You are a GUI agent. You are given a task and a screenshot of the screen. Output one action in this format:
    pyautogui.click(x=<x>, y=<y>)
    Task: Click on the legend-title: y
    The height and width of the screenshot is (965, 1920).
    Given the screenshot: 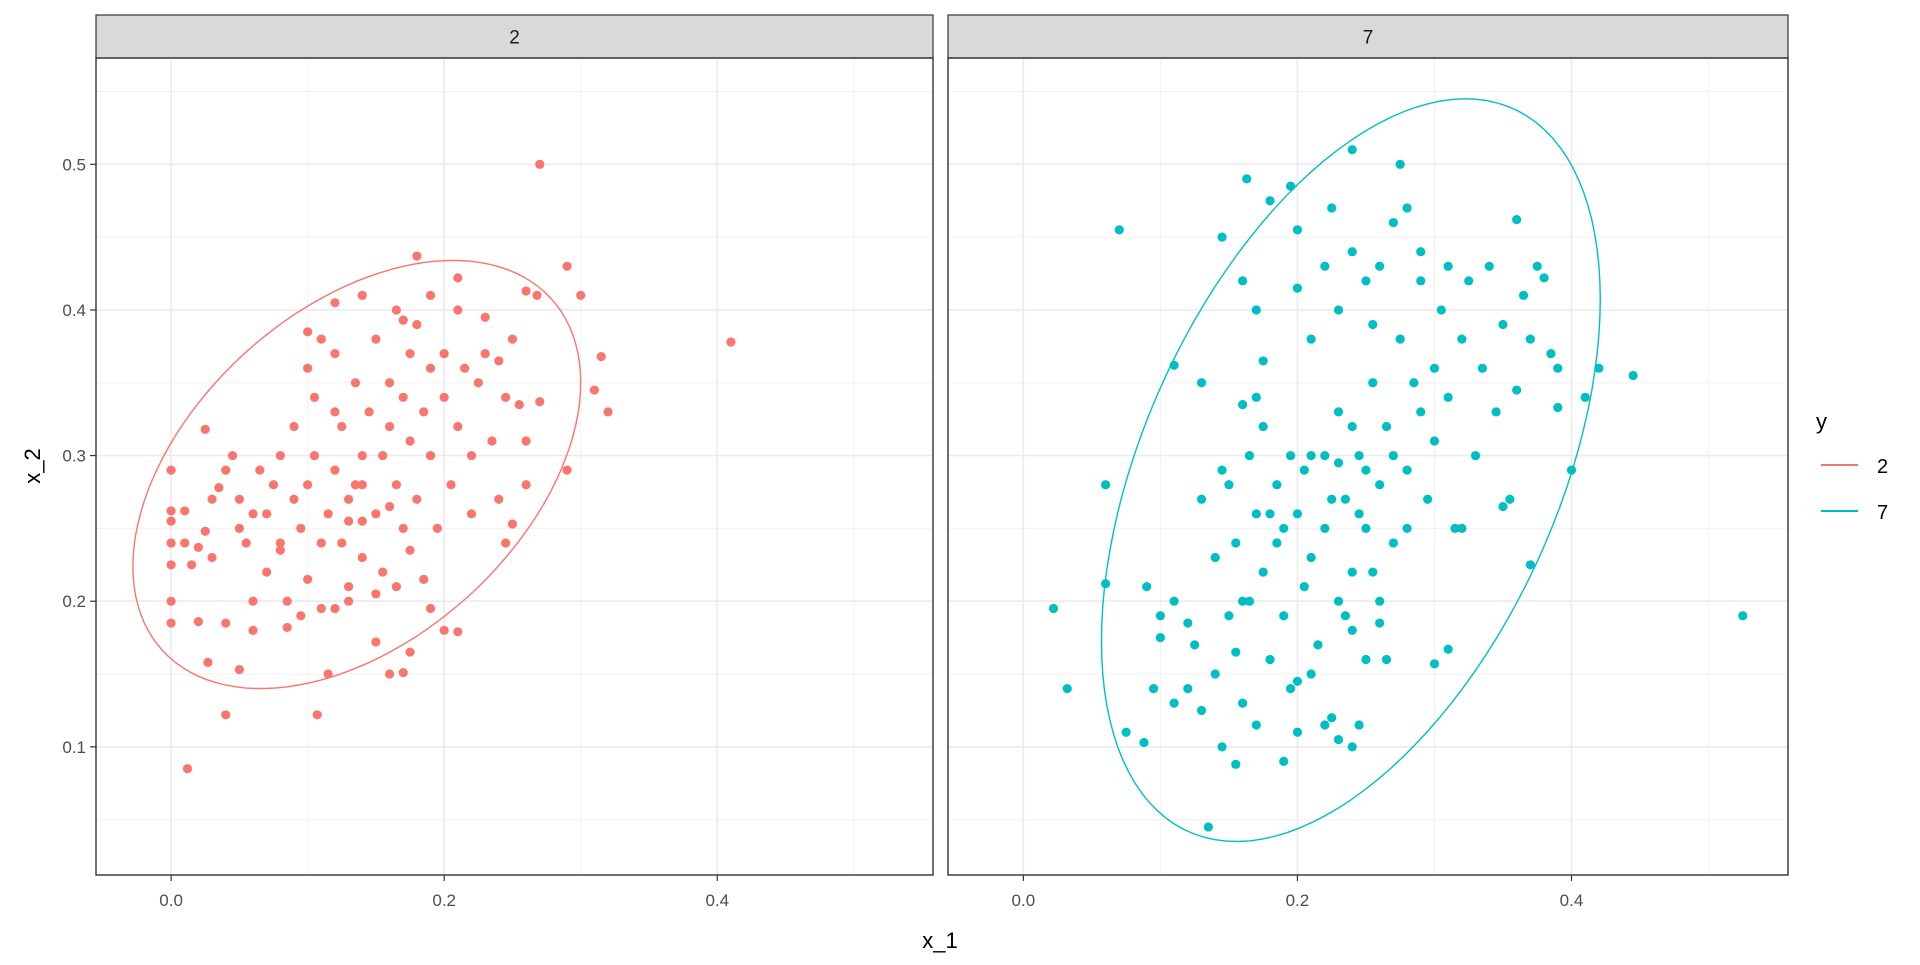 What is the action you would take?
    pyautogui.click(x=1821, y=421)
    